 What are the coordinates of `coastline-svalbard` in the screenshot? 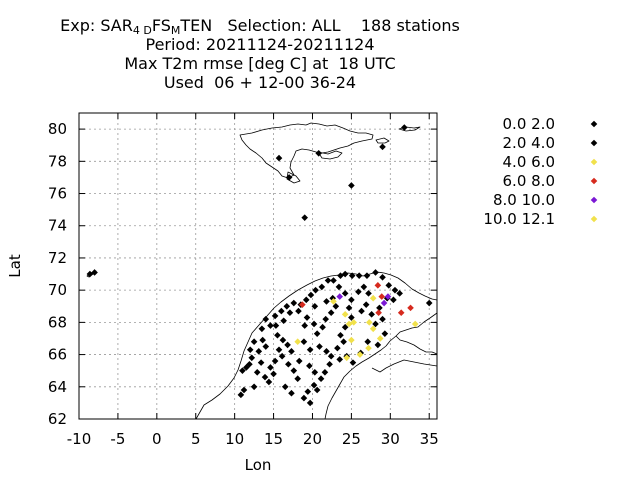 It's located at (306, 150).